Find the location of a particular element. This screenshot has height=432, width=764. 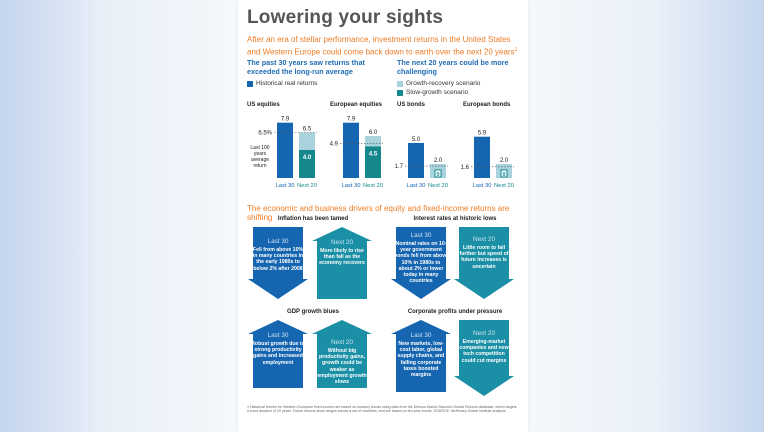

value-slow-european-equities: 4.5 is located at coordinates (373, 155).